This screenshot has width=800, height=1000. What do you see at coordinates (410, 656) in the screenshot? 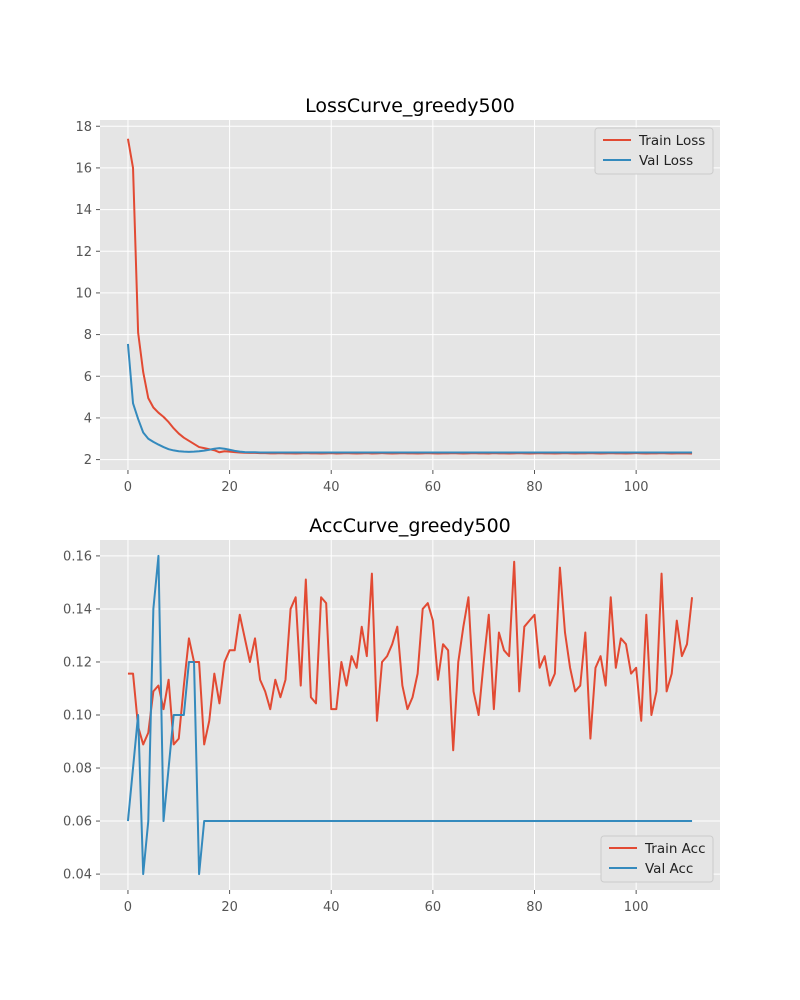
I see `series-line-train-acc` at bounding box center [410, 656].